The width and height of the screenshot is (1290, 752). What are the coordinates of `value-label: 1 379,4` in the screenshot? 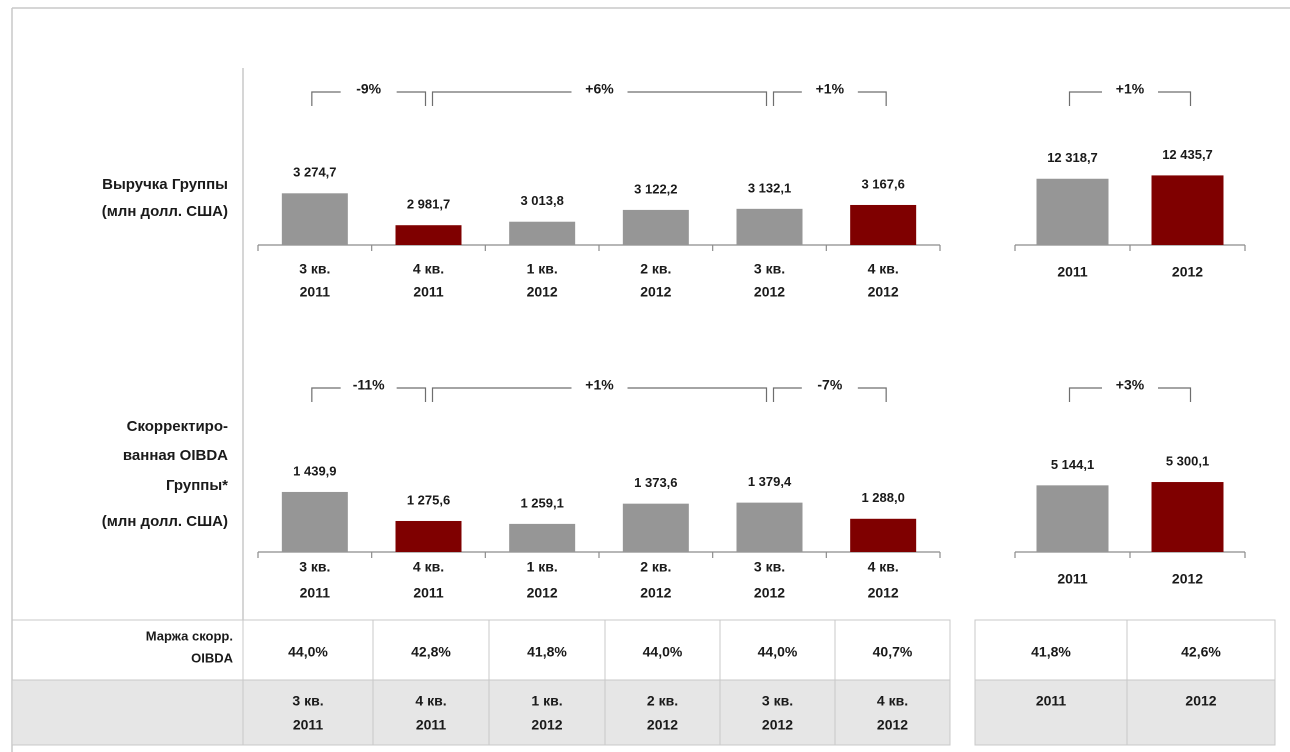 It's located at (770, 481).